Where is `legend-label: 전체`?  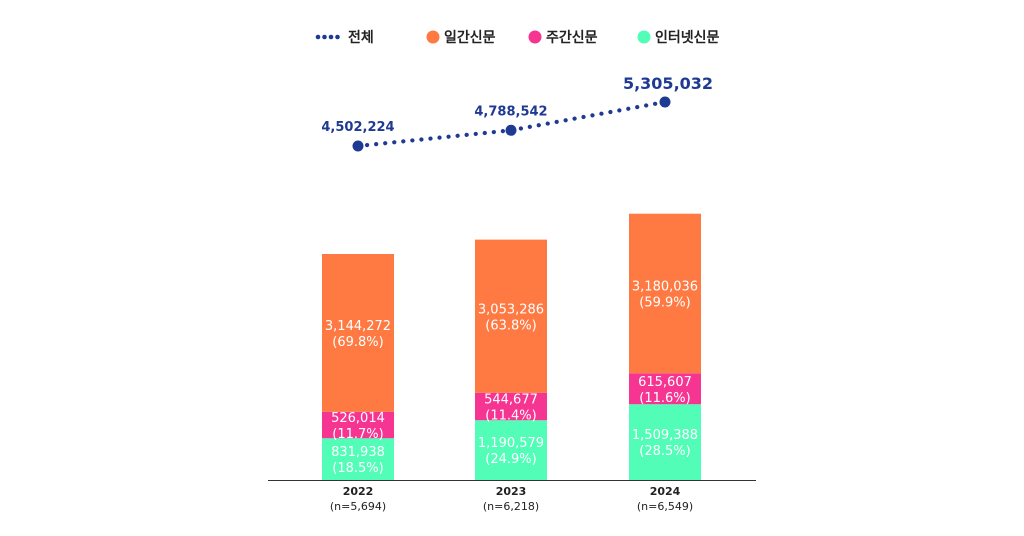
legend-label: 전체 is located at coordinates (361, 37).